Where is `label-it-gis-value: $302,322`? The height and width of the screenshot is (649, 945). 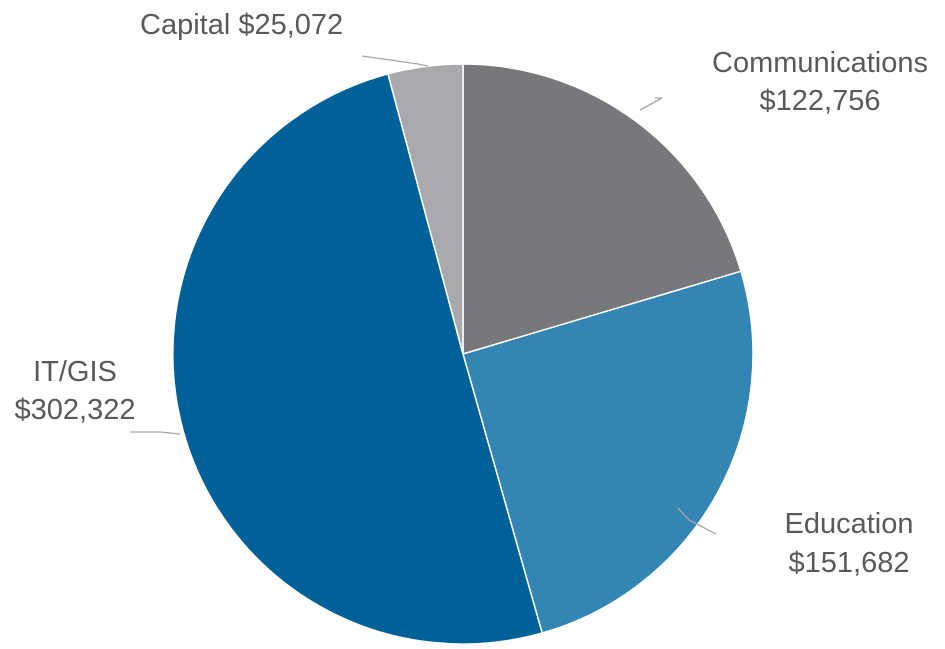 label-it-gis-value: $302,322 is located at coordinates (75, 410).